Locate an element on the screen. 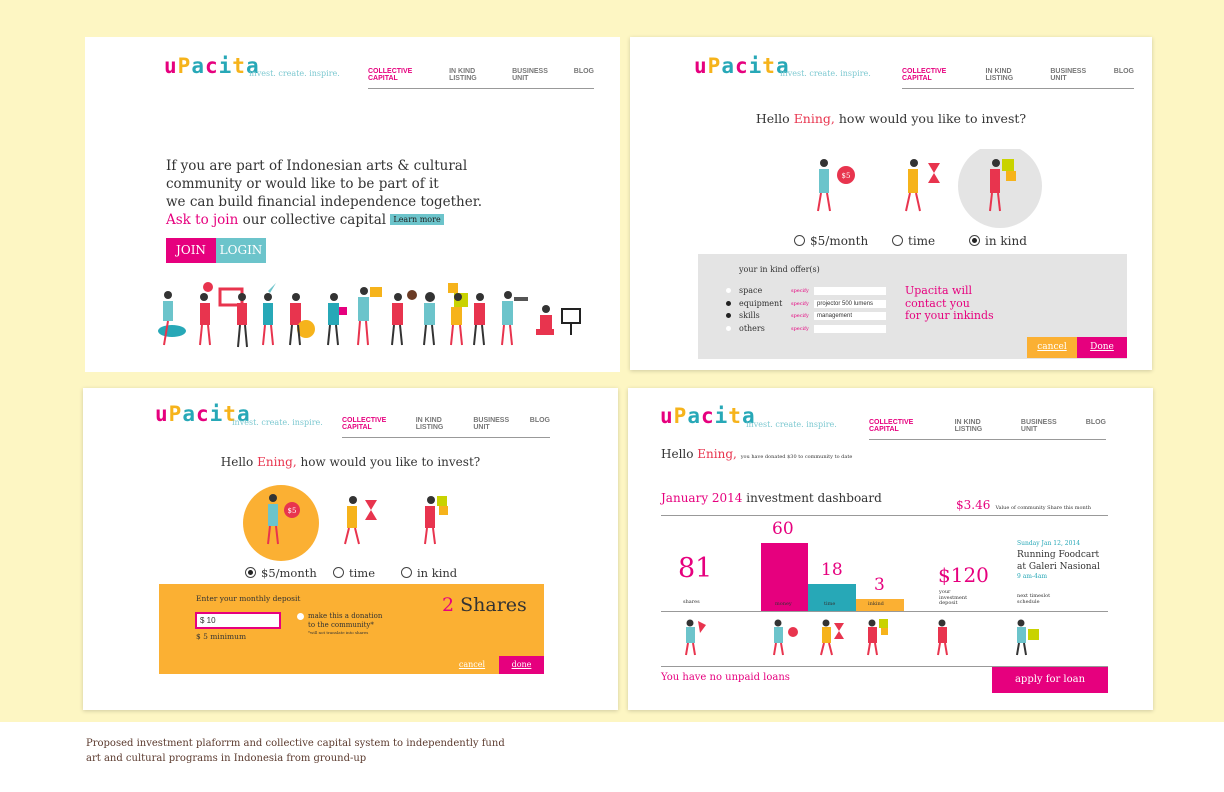 Image resolution: width=1224 pixels, height=792 pixels. dashboard-month: January 2014 is located at coordinates (702, 498).